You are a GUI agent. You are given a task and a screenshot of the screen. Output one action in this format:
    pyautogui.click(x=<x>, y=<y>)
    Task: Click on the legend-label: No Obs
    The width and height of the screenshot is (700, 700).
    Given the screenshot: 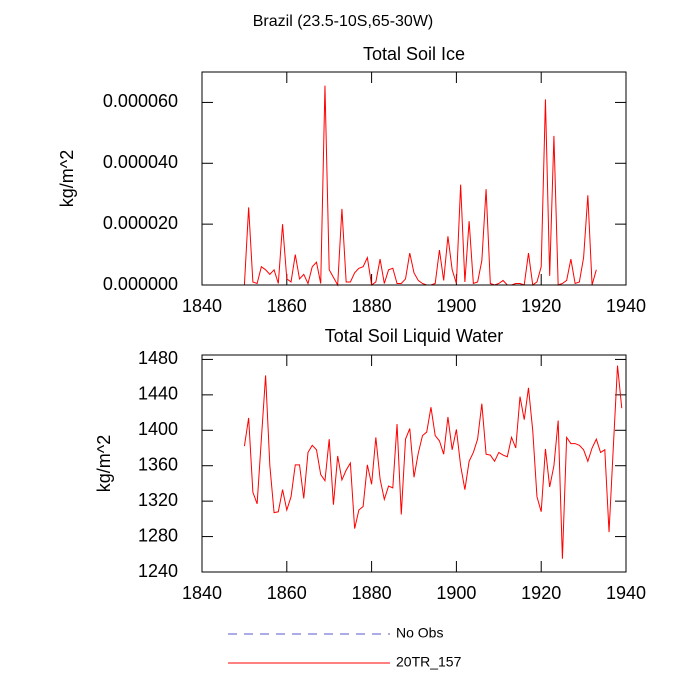 What is the action you would take?
    pyautogui.click(x=419, y=633)
    